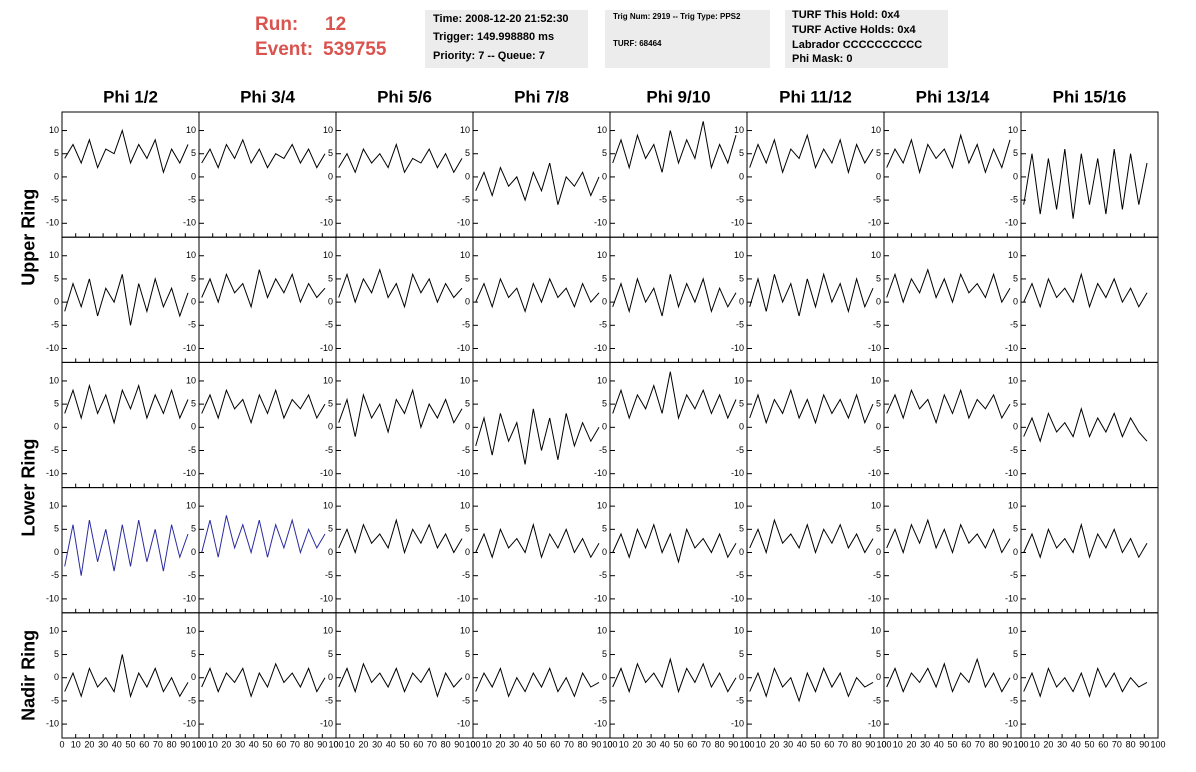  What do you see at coordinates (335, 744) in the screenshot?
I see `x-tick-label: 100` at bounding box center [335, 744].